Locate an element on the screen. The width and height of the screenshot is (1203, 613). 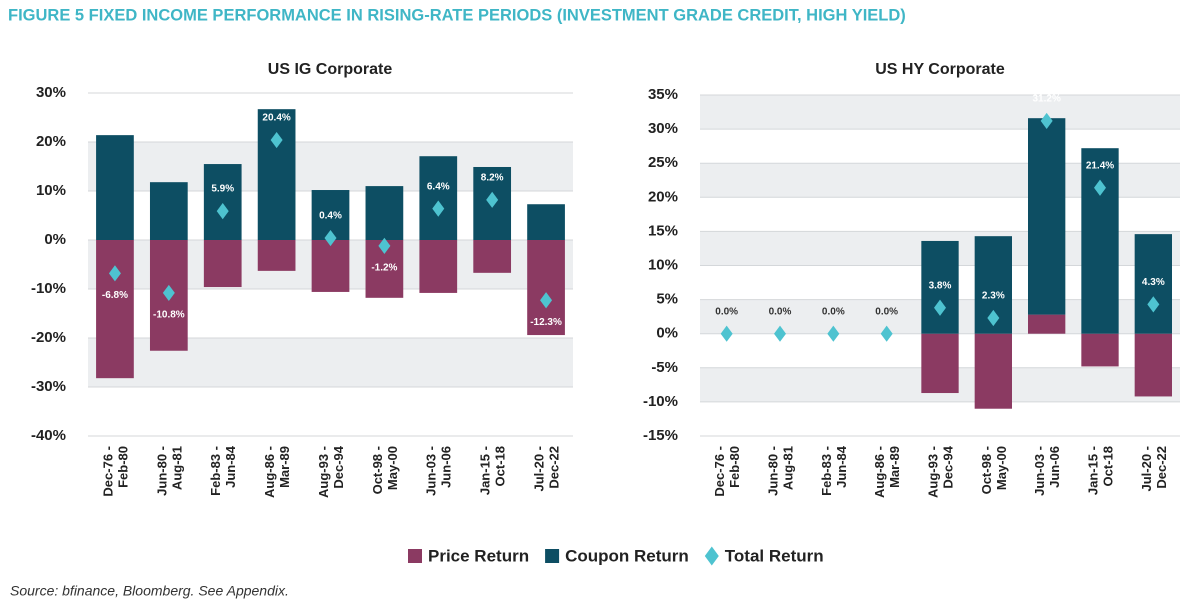
data-label: 4.3% is located at coordinates (1153, 282).